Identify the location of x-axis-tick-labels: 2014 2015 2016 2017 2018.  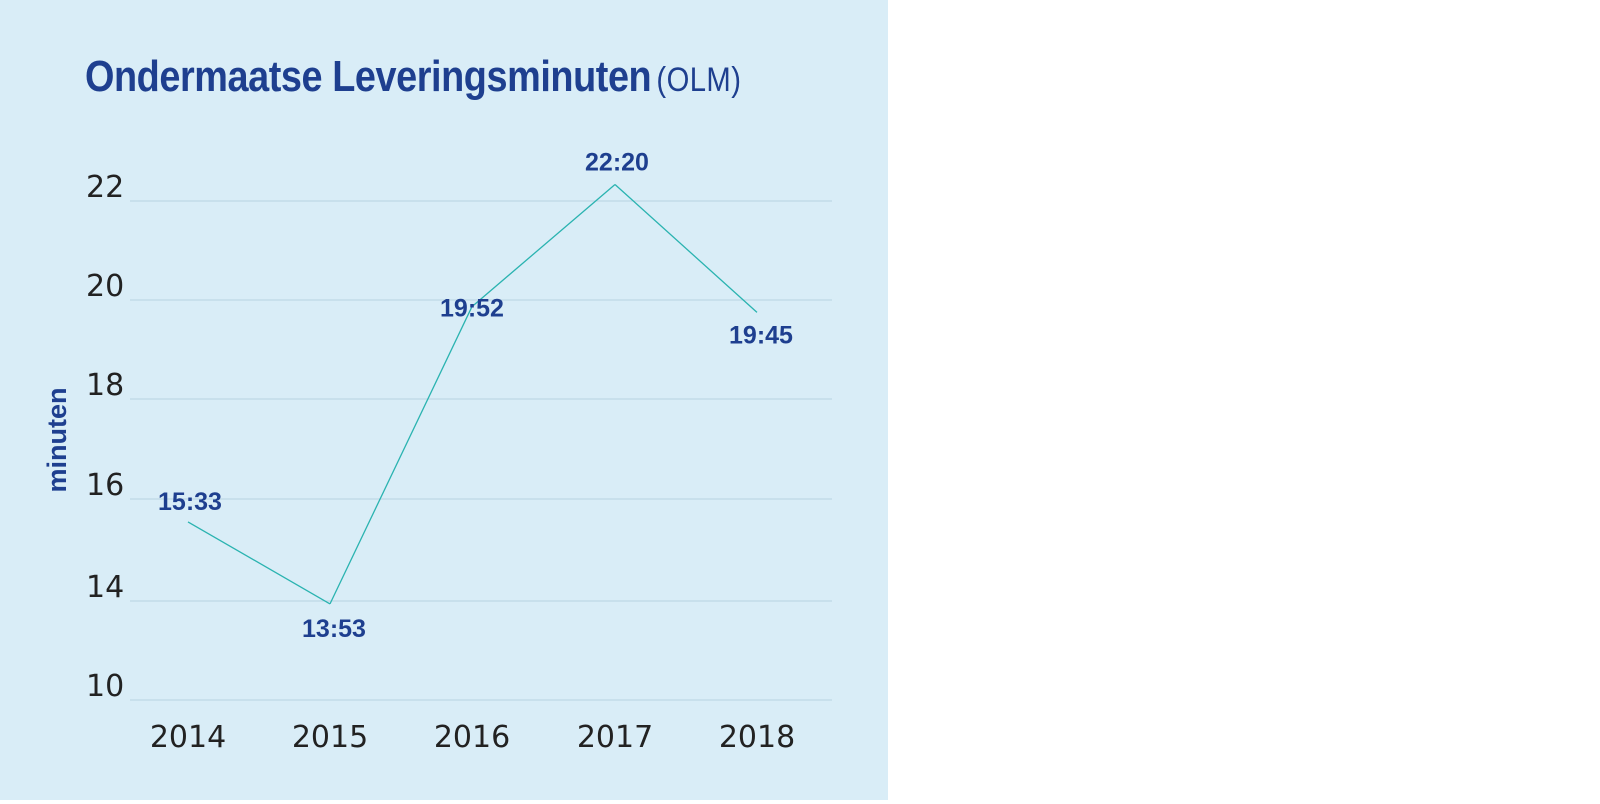
(472, 737).